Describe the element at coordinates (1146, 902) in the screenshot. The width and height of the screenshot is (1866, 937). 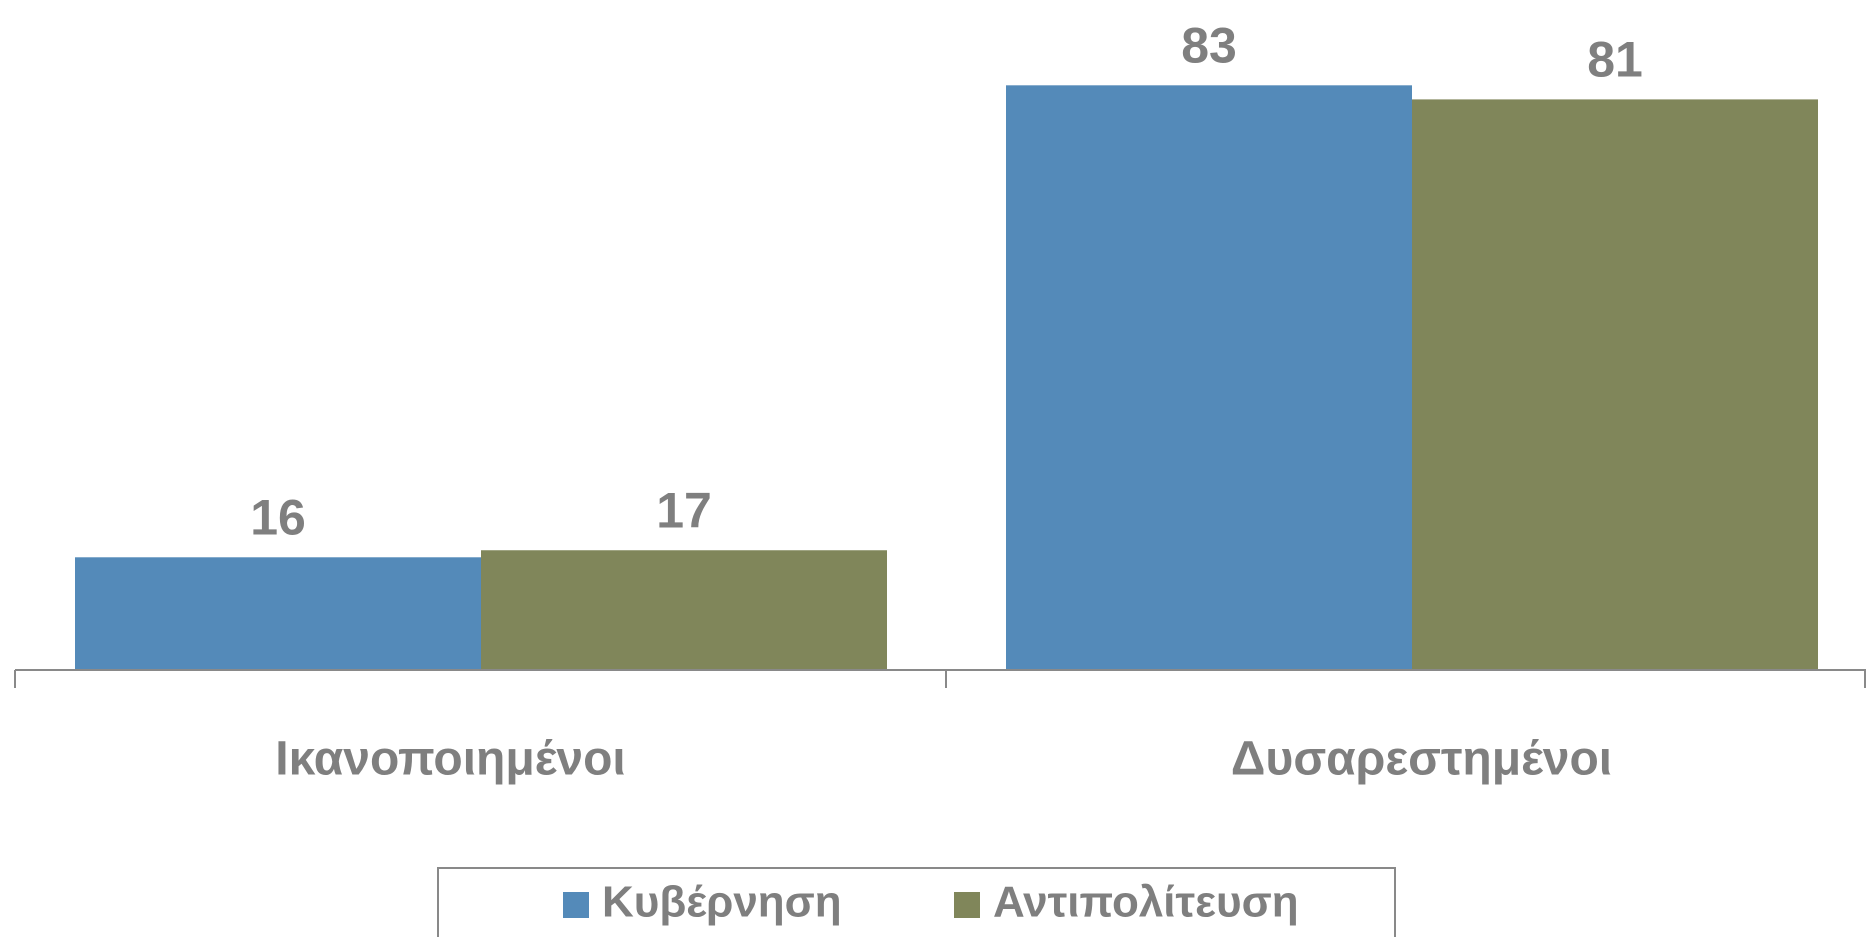
I see `legend-label: Αντιπολίτευση` at that location.